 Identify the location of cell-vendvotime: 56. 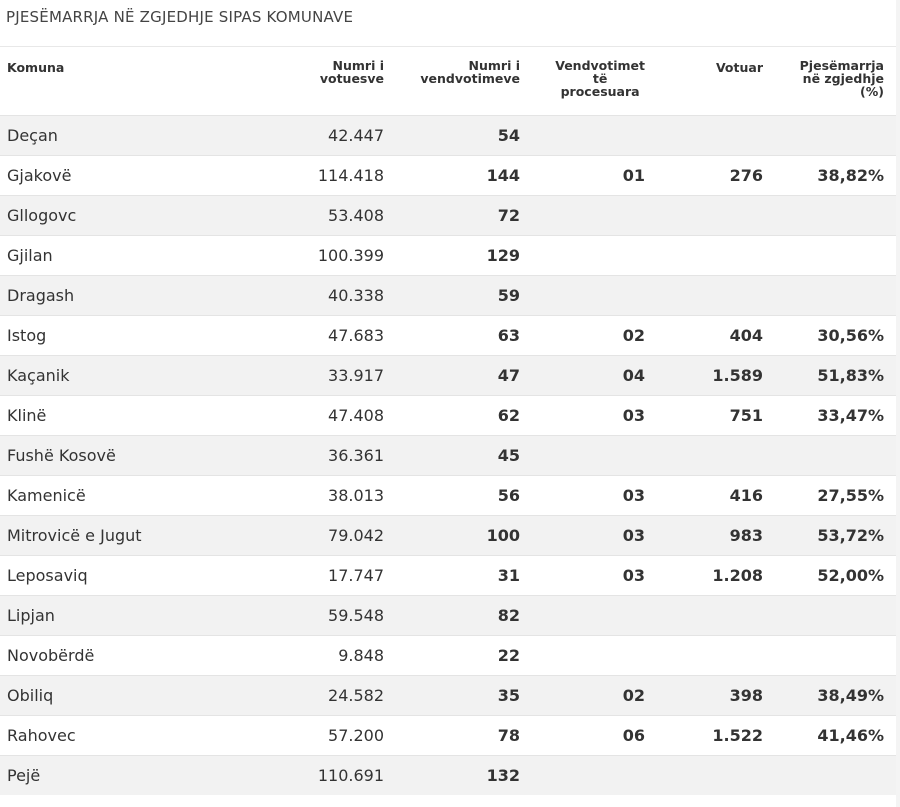
(508, 495).